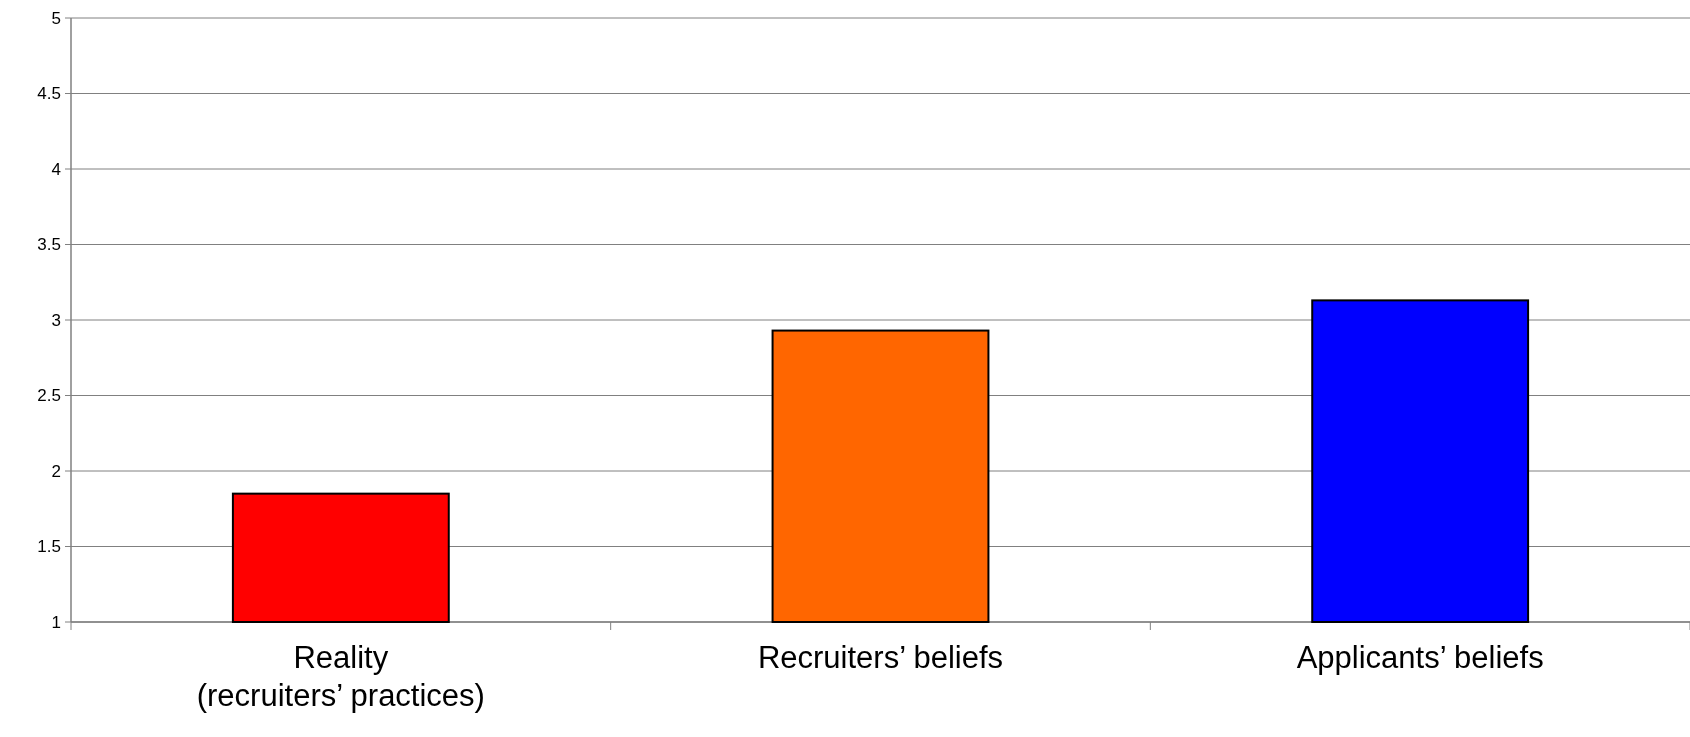  What do you see at coordinates (49, 94) in the screenshot?
I see `y-tick-label: 4.5` at bounding box center [49, 94].